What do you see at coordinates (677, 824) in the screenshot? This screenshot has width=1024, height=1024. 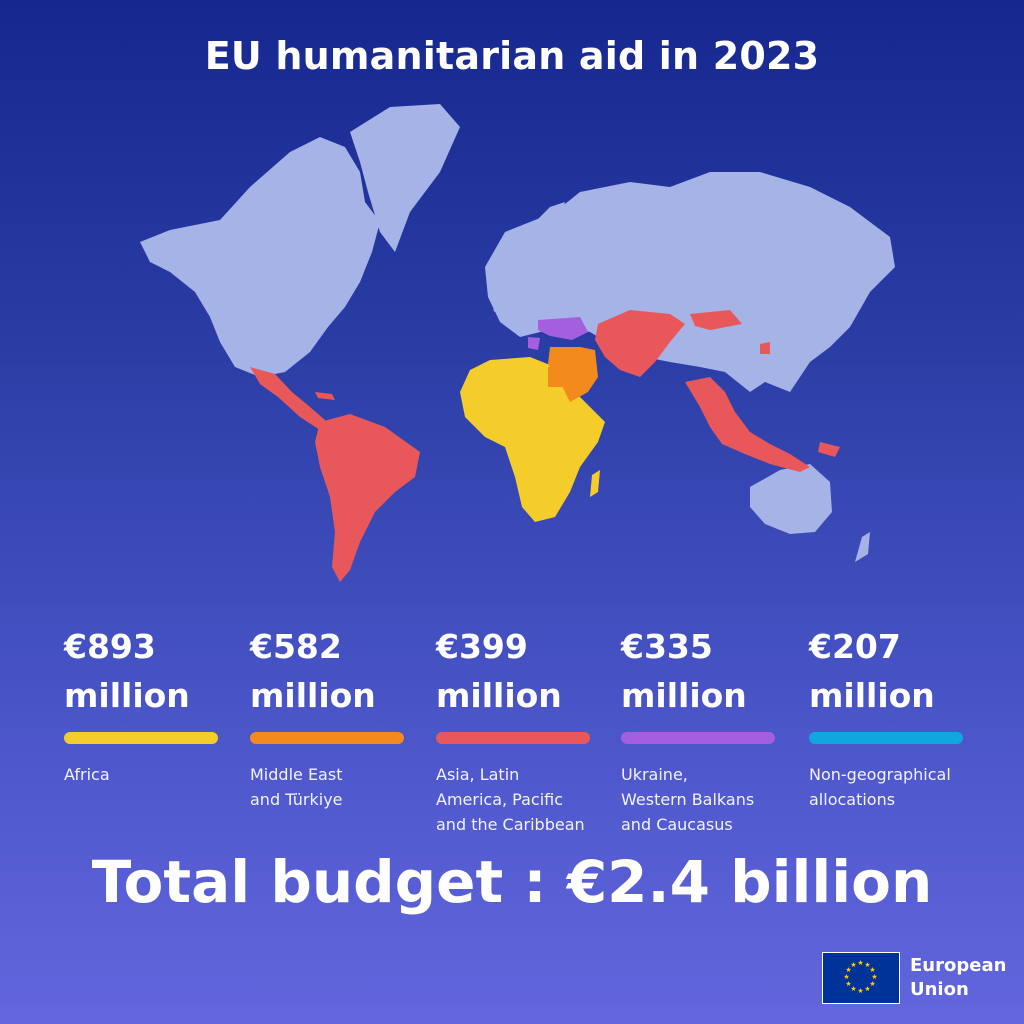 I see `region-label-line: and Caucasus` at bounding box center [677, 824].